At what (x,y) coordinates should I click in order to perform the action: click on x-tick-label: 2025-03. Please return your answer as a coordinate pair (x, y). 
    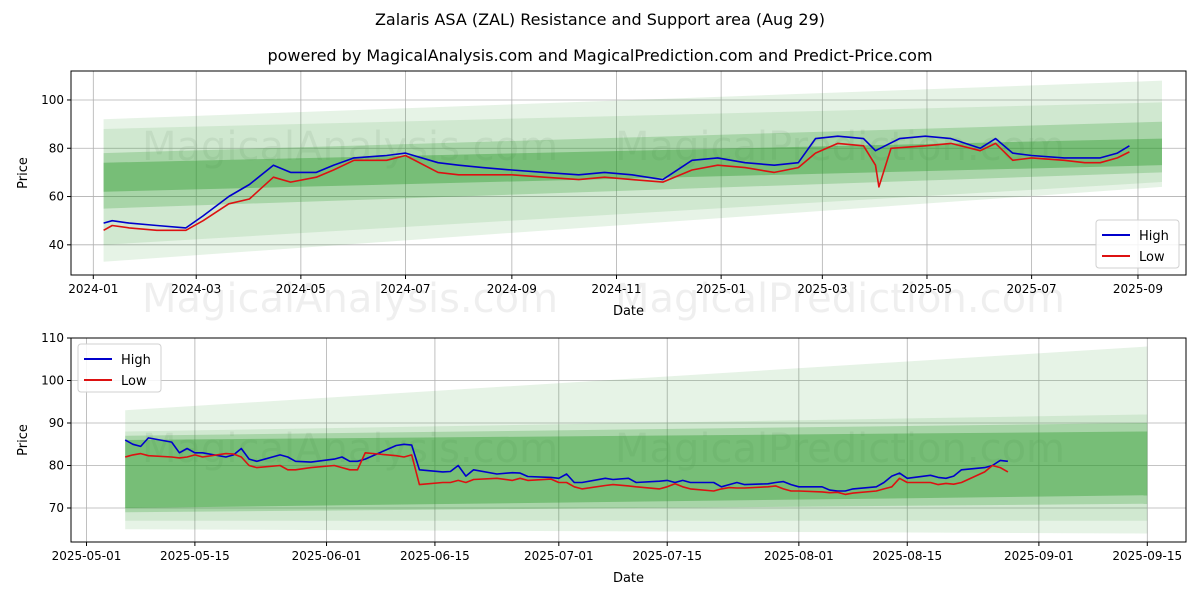
    Looking at the image, I should click on (822, 289).